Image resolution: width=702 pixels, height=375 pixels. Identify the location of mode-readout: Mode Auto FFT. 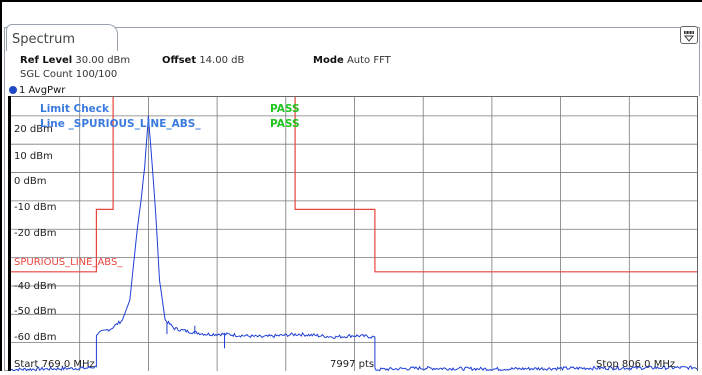
(352, 60).